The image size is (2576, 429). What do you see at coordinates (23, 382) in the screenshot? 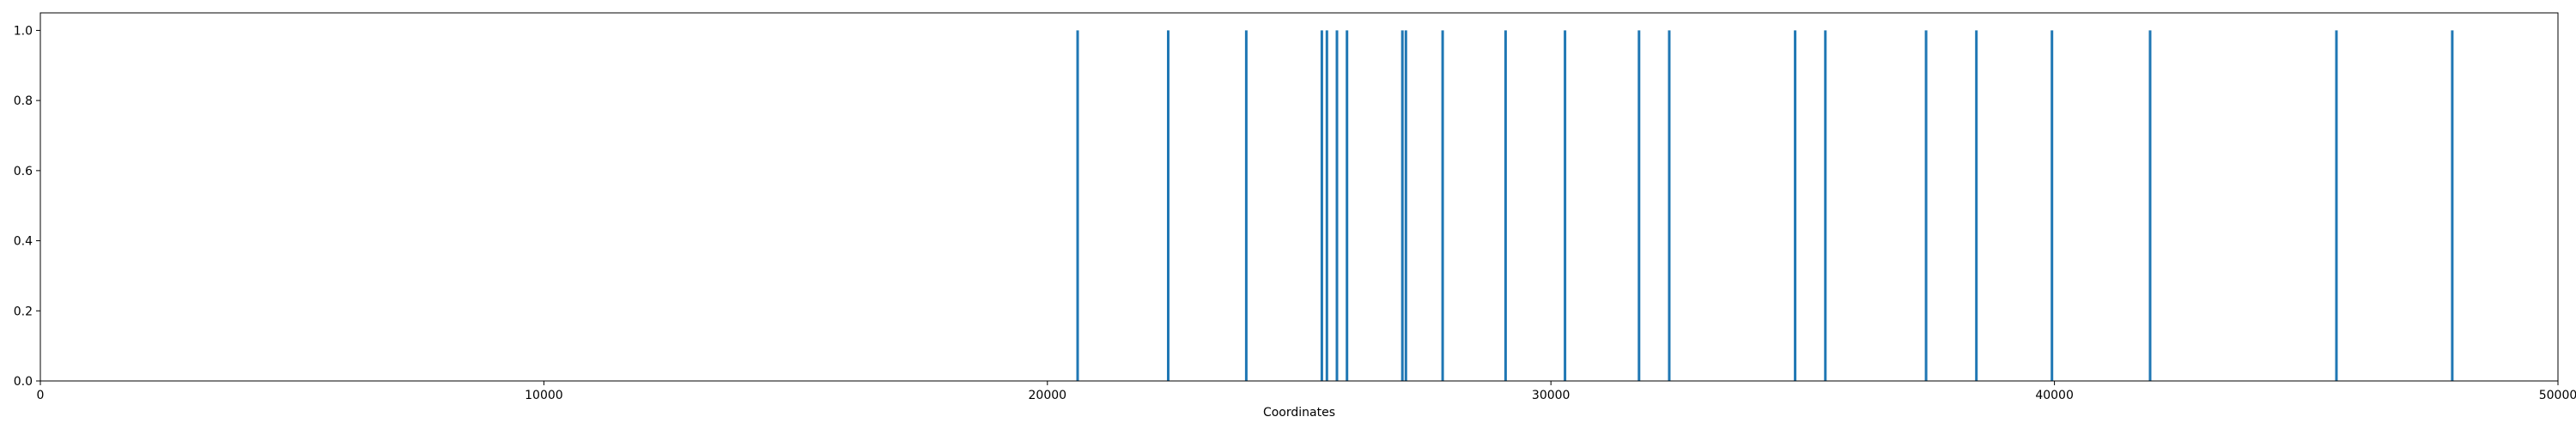
I see `y-tick-label: 0.0` at bounding box center [23, 382].